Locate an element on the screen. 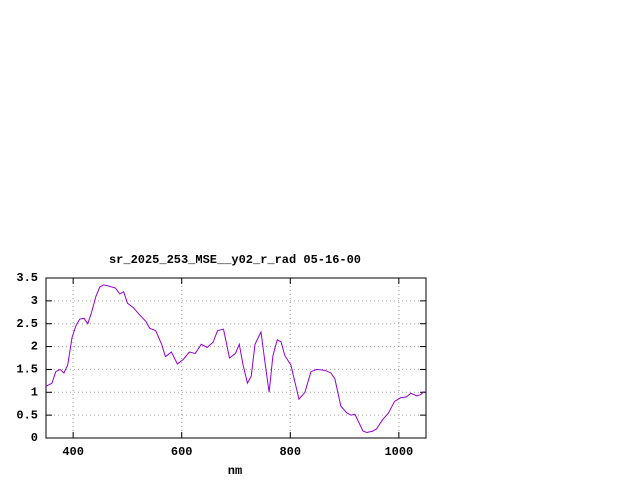  y-tick-label: 2.5 is located at coordinates (27, 324).